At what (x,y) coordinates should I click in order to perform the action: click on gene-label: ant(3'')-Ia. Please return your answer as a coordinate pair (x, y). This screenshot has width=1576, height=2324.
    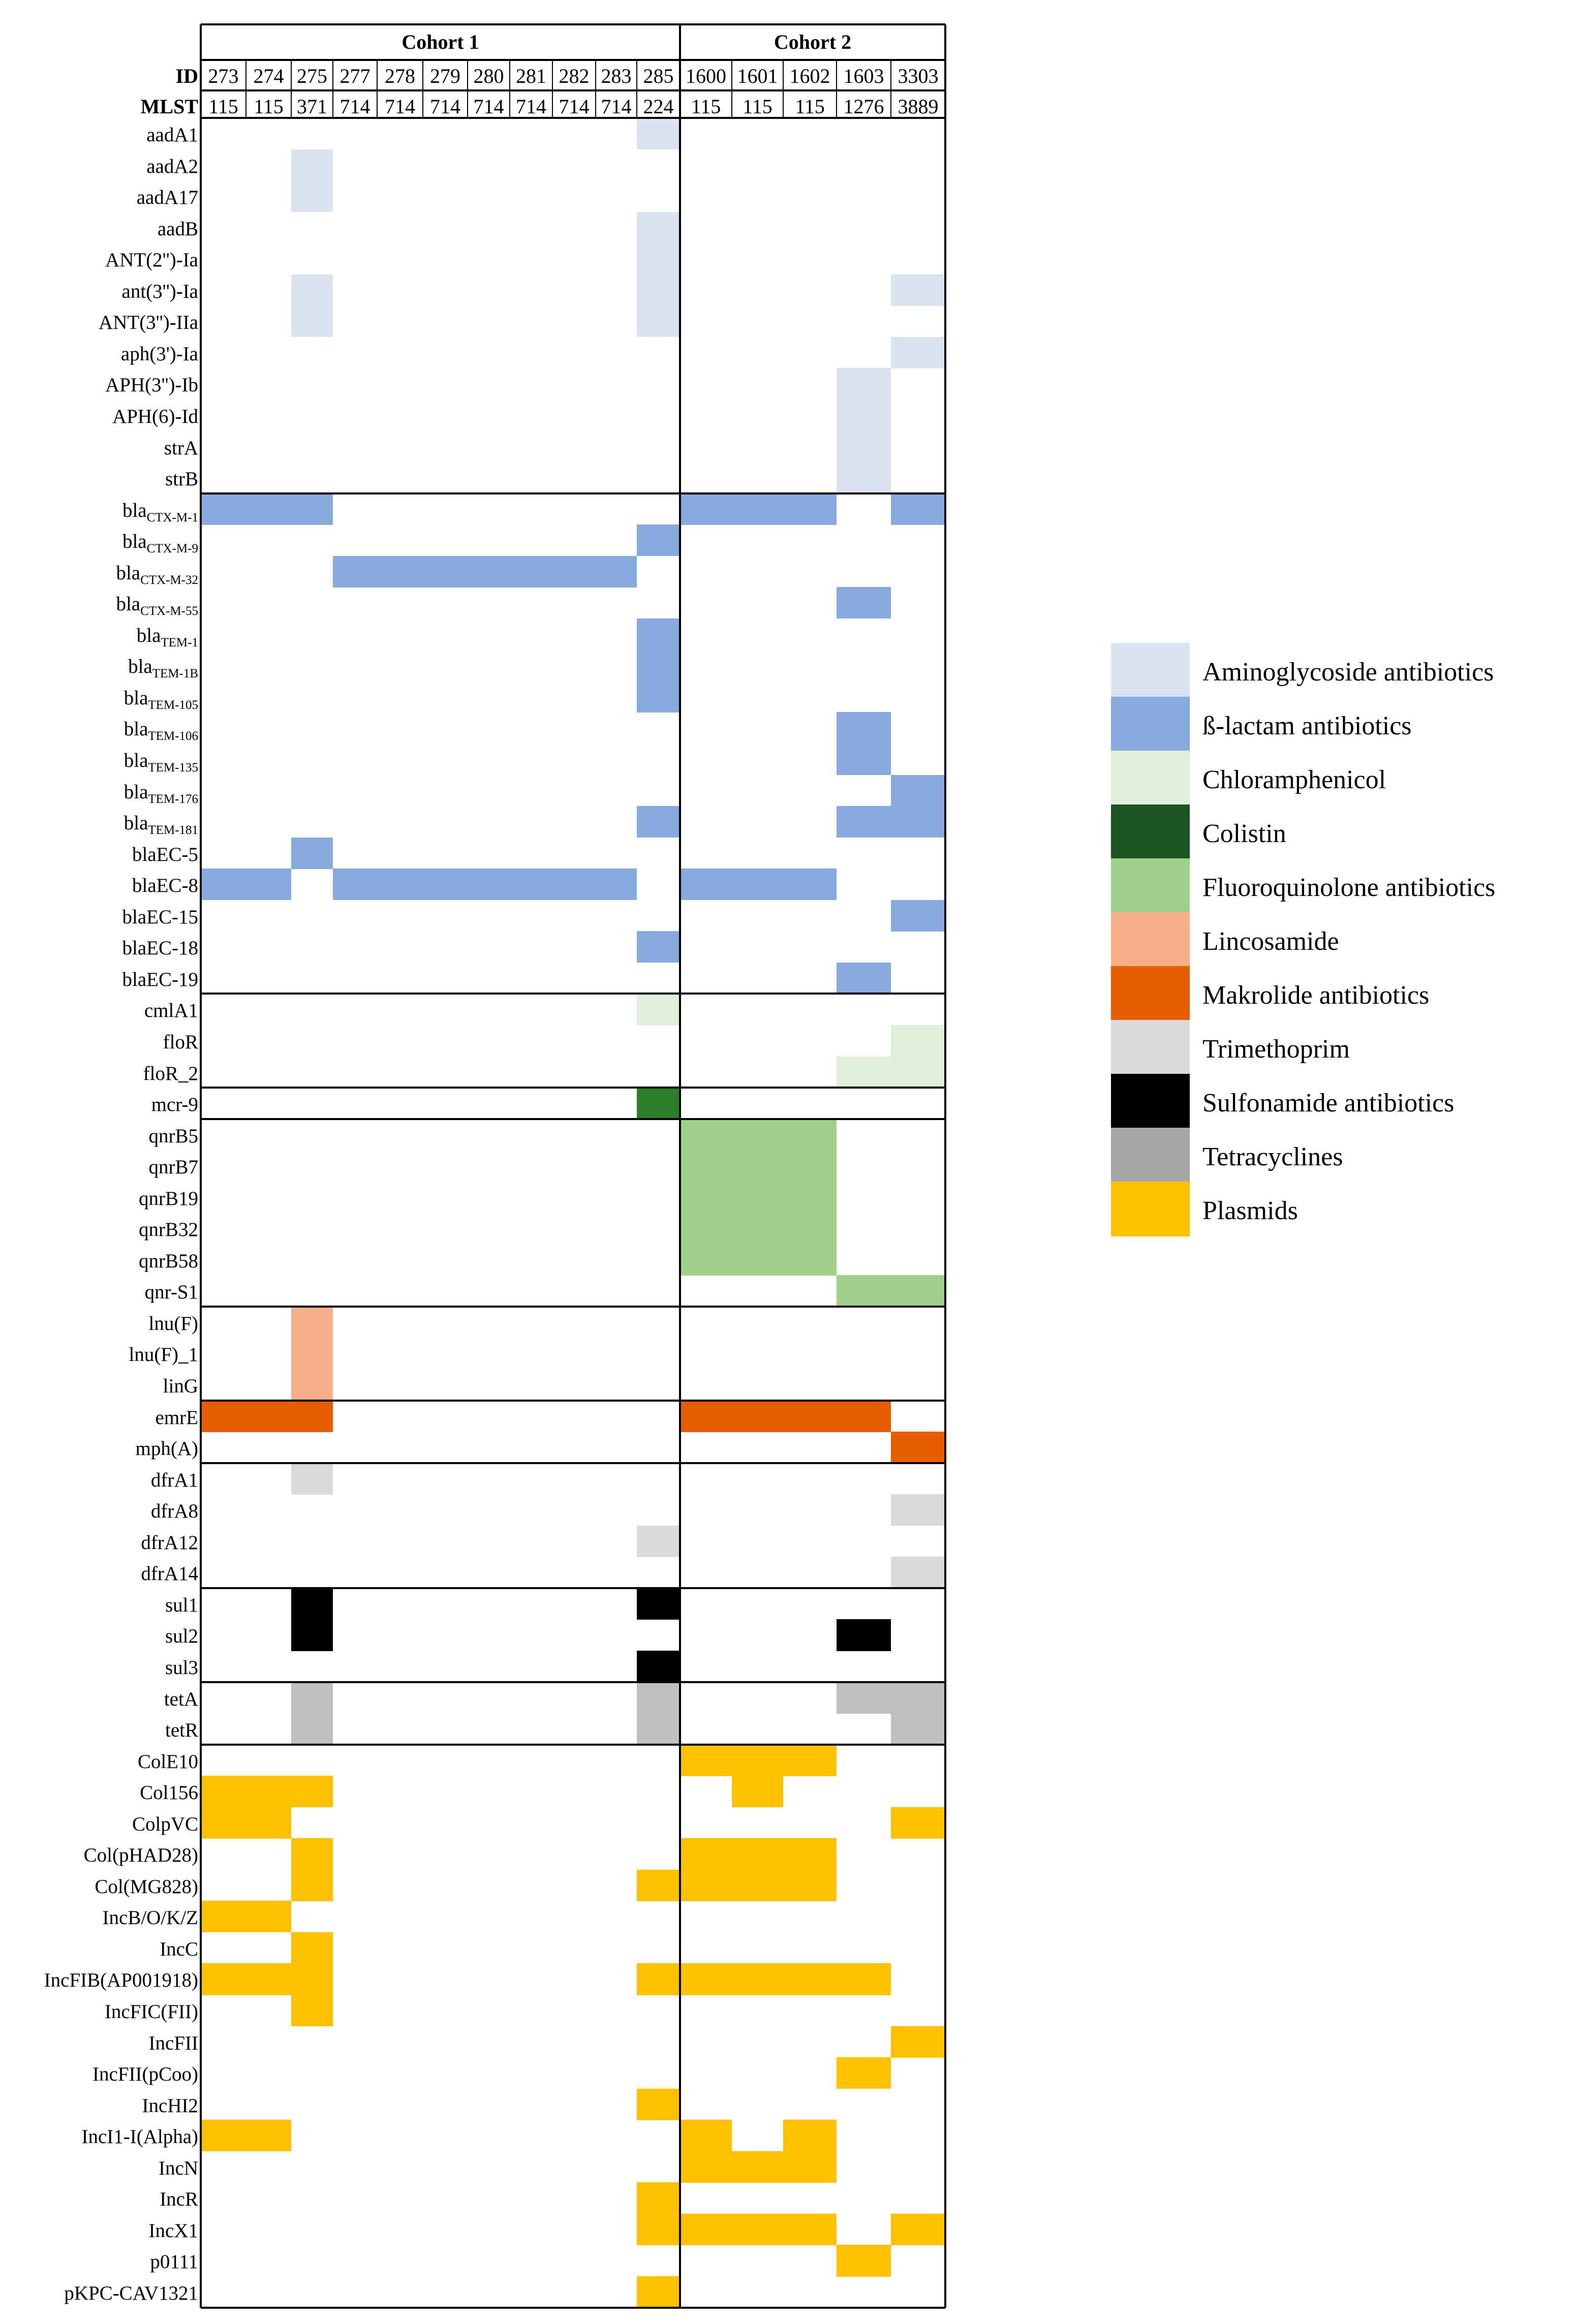
    Looking at the image, I should click on (160, 291).